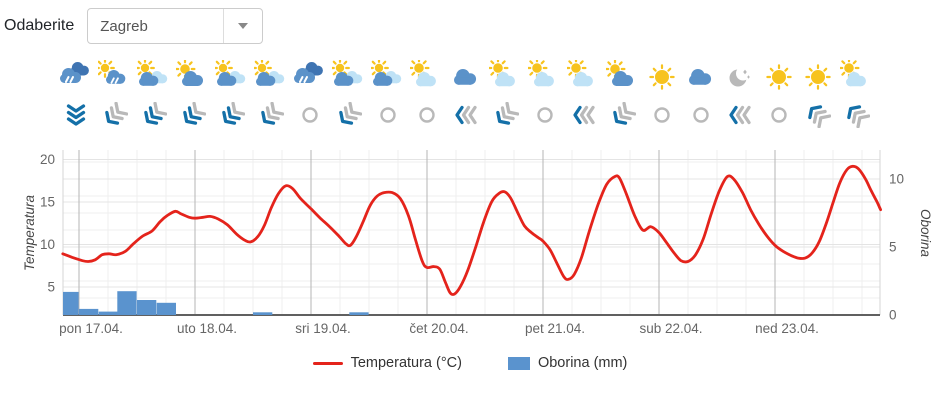  I want to click on legend-item-temperature: Temperatura (°C), so click(387, 363).